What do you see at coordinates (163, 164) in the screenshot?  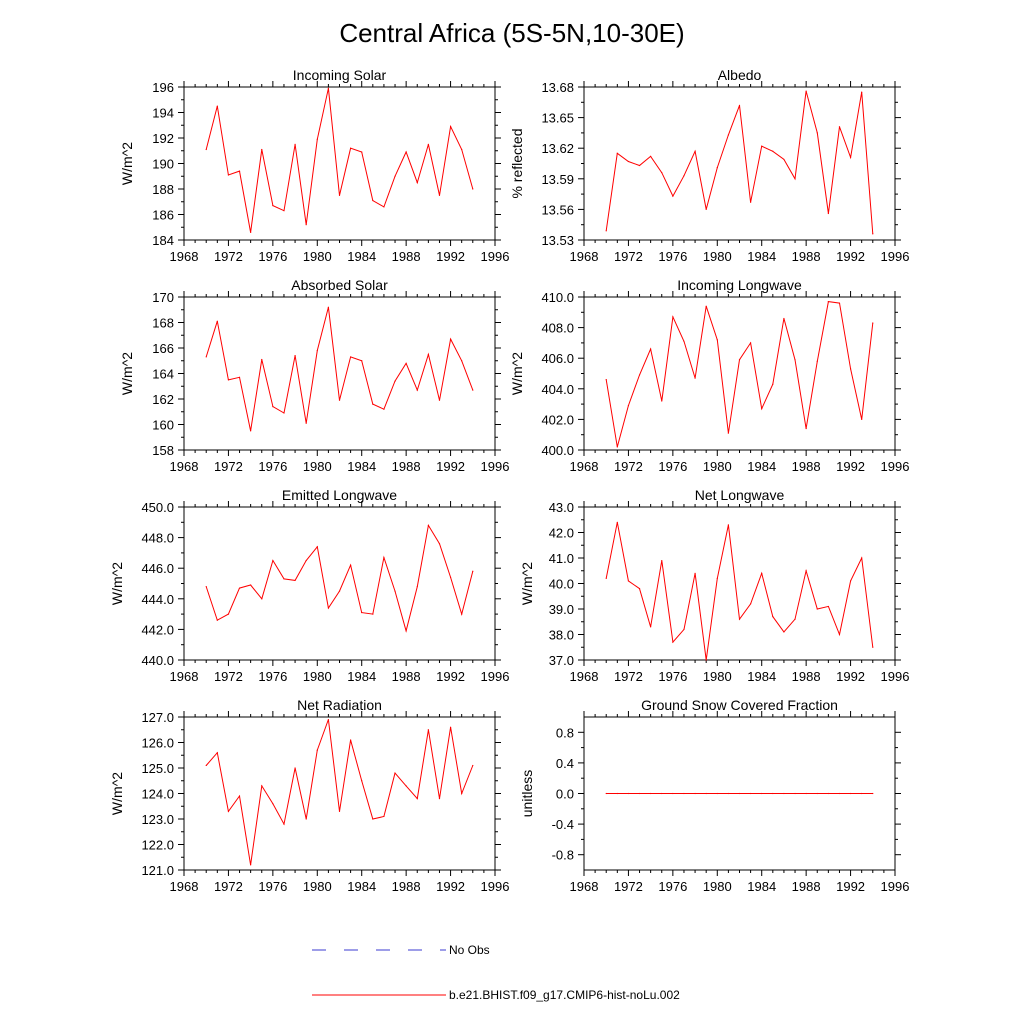 I see `y-tick-label: 190` at bounding box center [163, 164].